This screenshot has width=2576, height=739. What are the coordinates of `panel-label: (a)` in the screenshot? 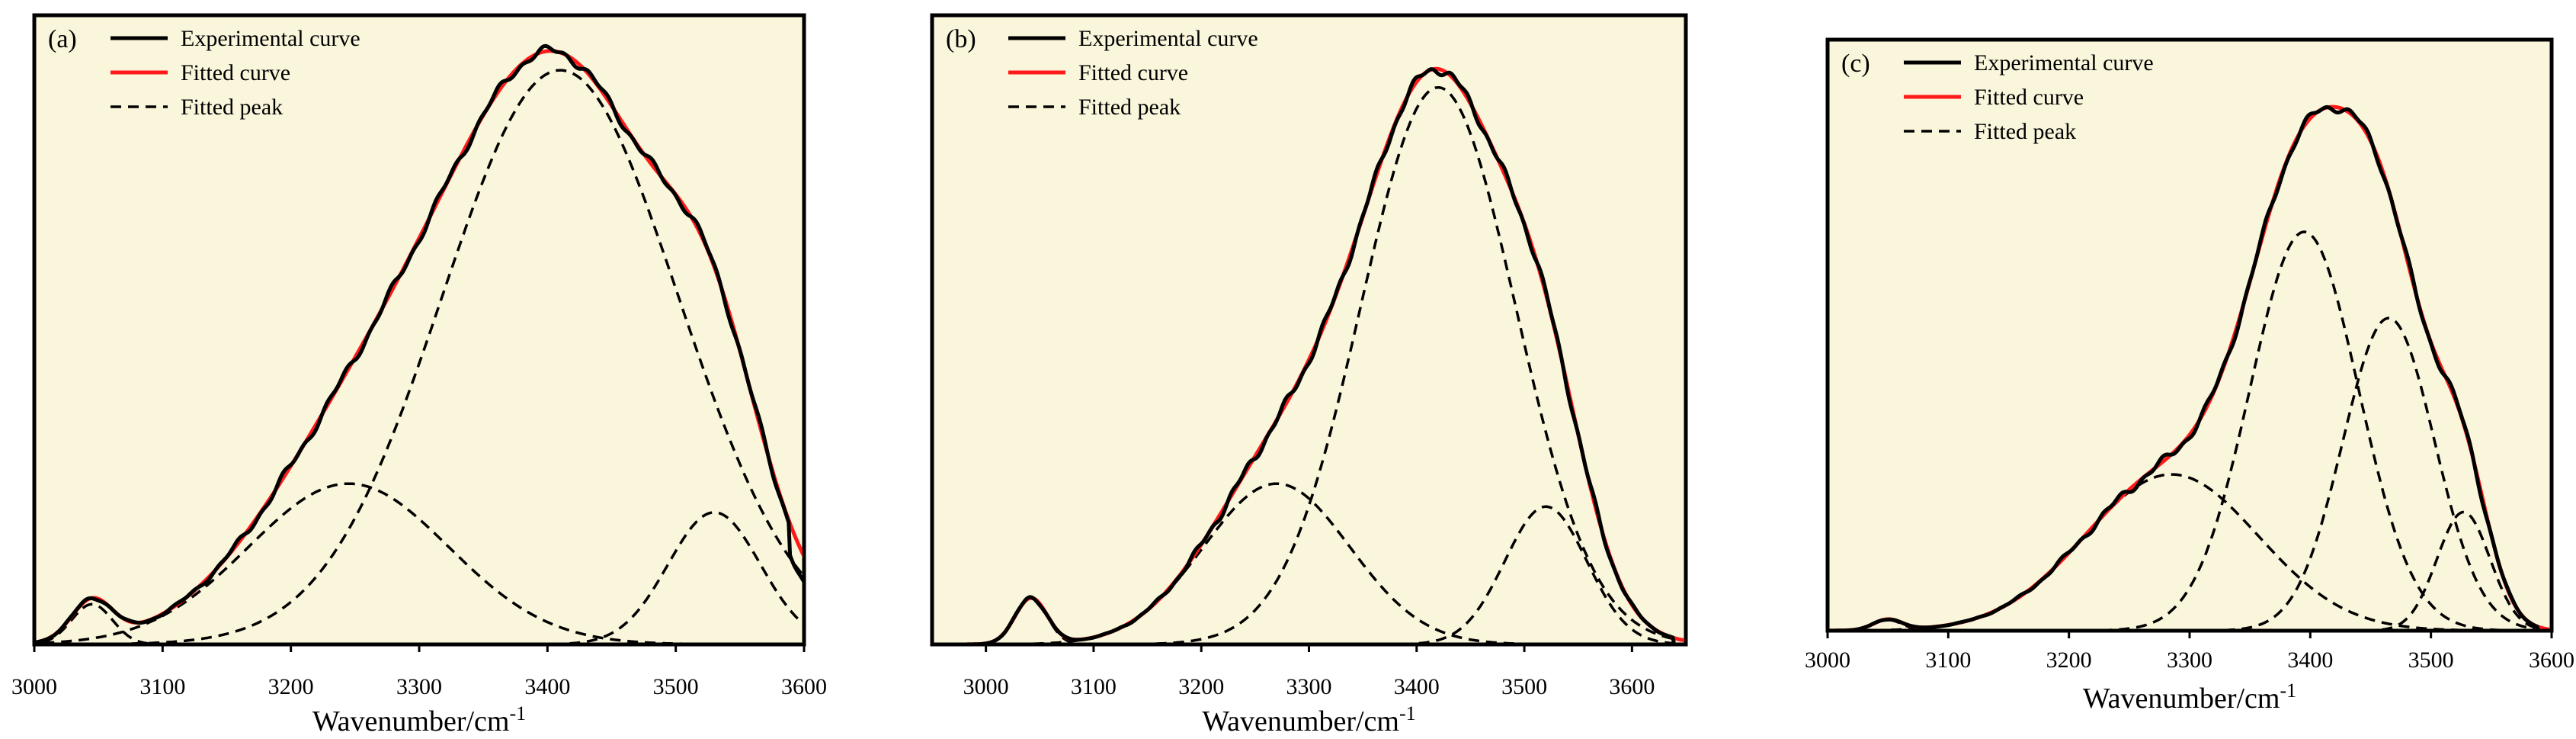 It's located at (62, 39).